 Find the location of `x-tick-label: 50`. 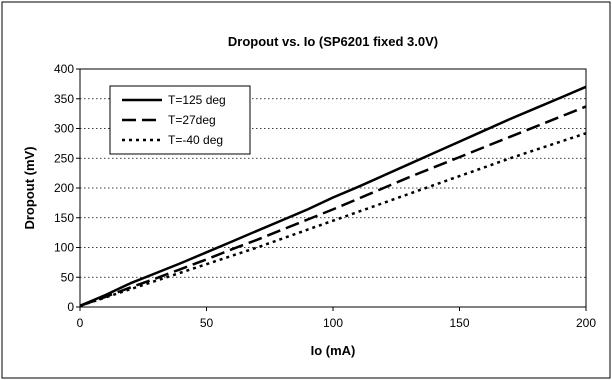

x-tick-label: 50 is located at coordinates (207, 323).